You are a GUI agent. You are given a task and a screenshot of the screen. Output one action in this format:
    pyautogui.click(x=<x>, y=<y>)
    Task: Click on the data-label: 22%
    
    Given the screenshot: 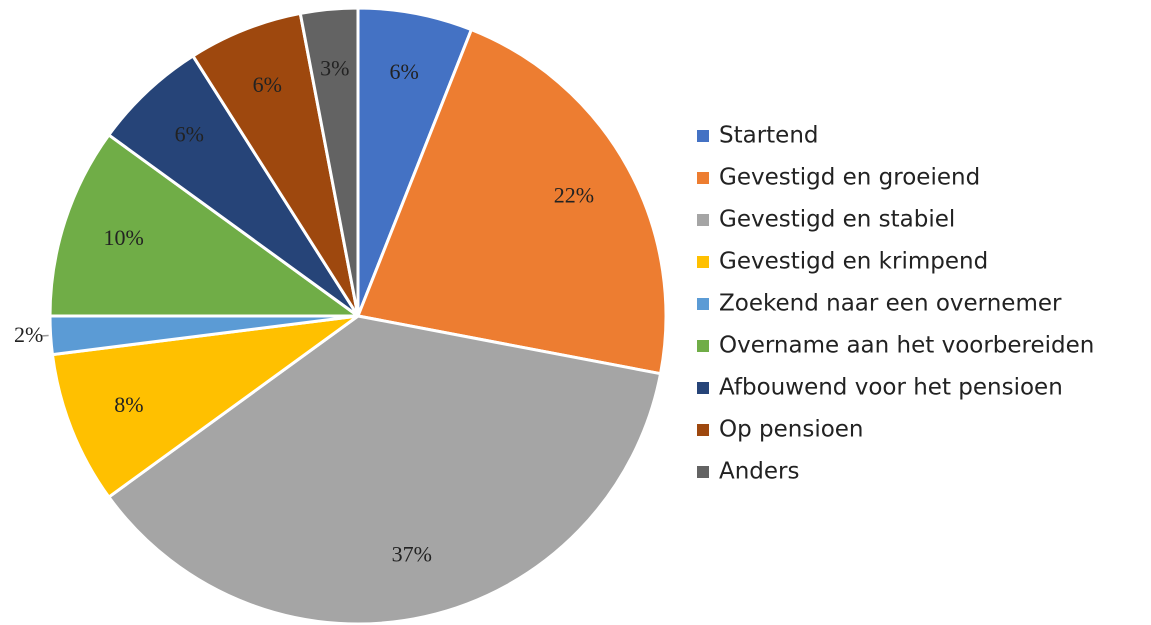 What is the action you would take?
    pyautogui.click(x=574, y=194)
    